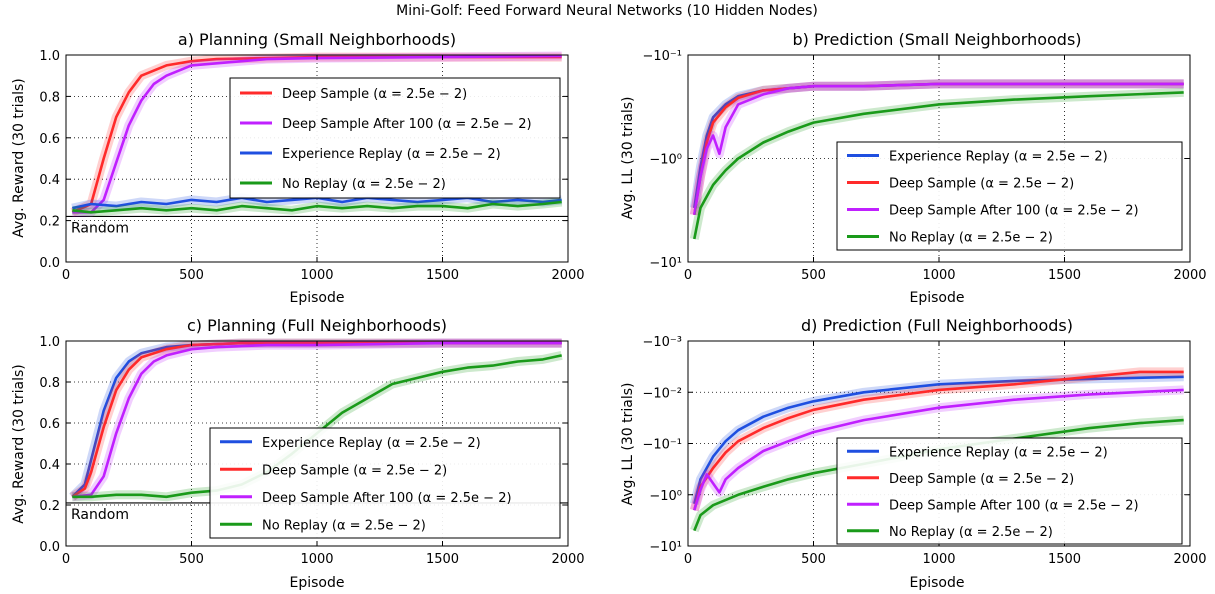 This screenshot has height=594, width=1215. What do you see at coordinates (317, 39) in the screenshot?
I see `panel-title: a) Planning (Small Neighborhoods)` at bounding box center [317, 39].